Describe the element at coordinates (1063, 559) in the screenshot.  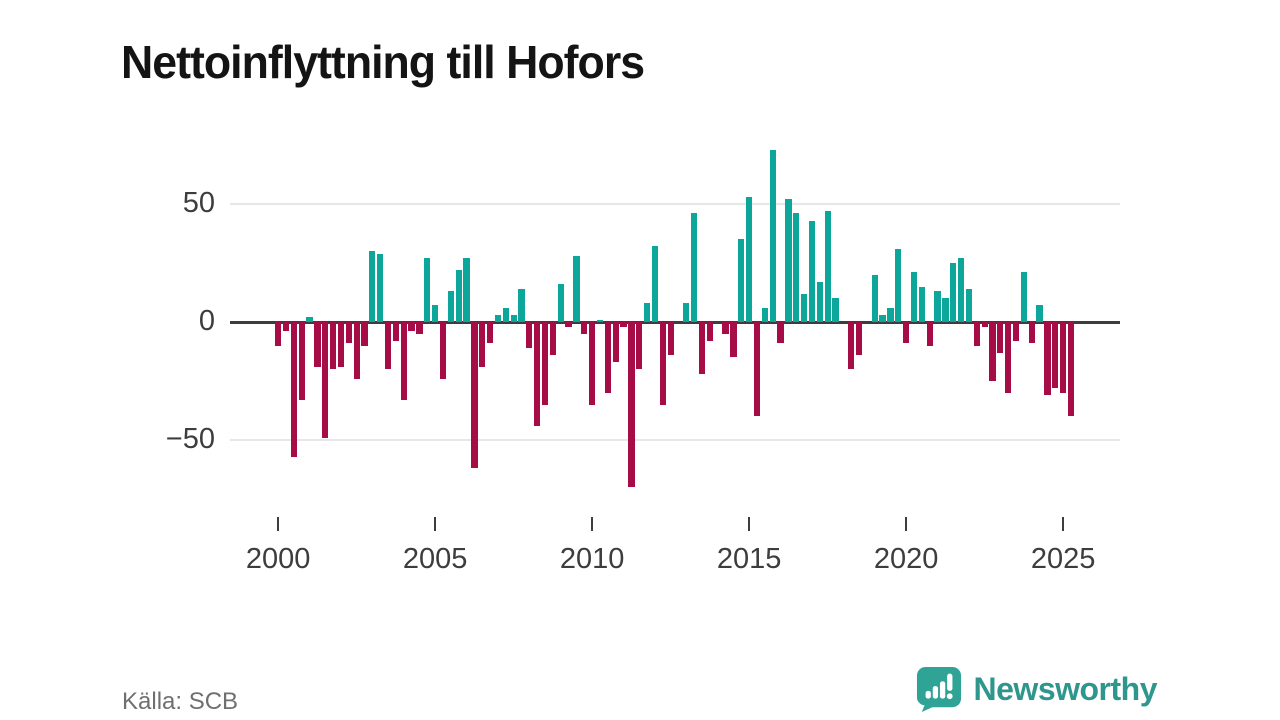
I see `x-tick-label: 2025` at that location.